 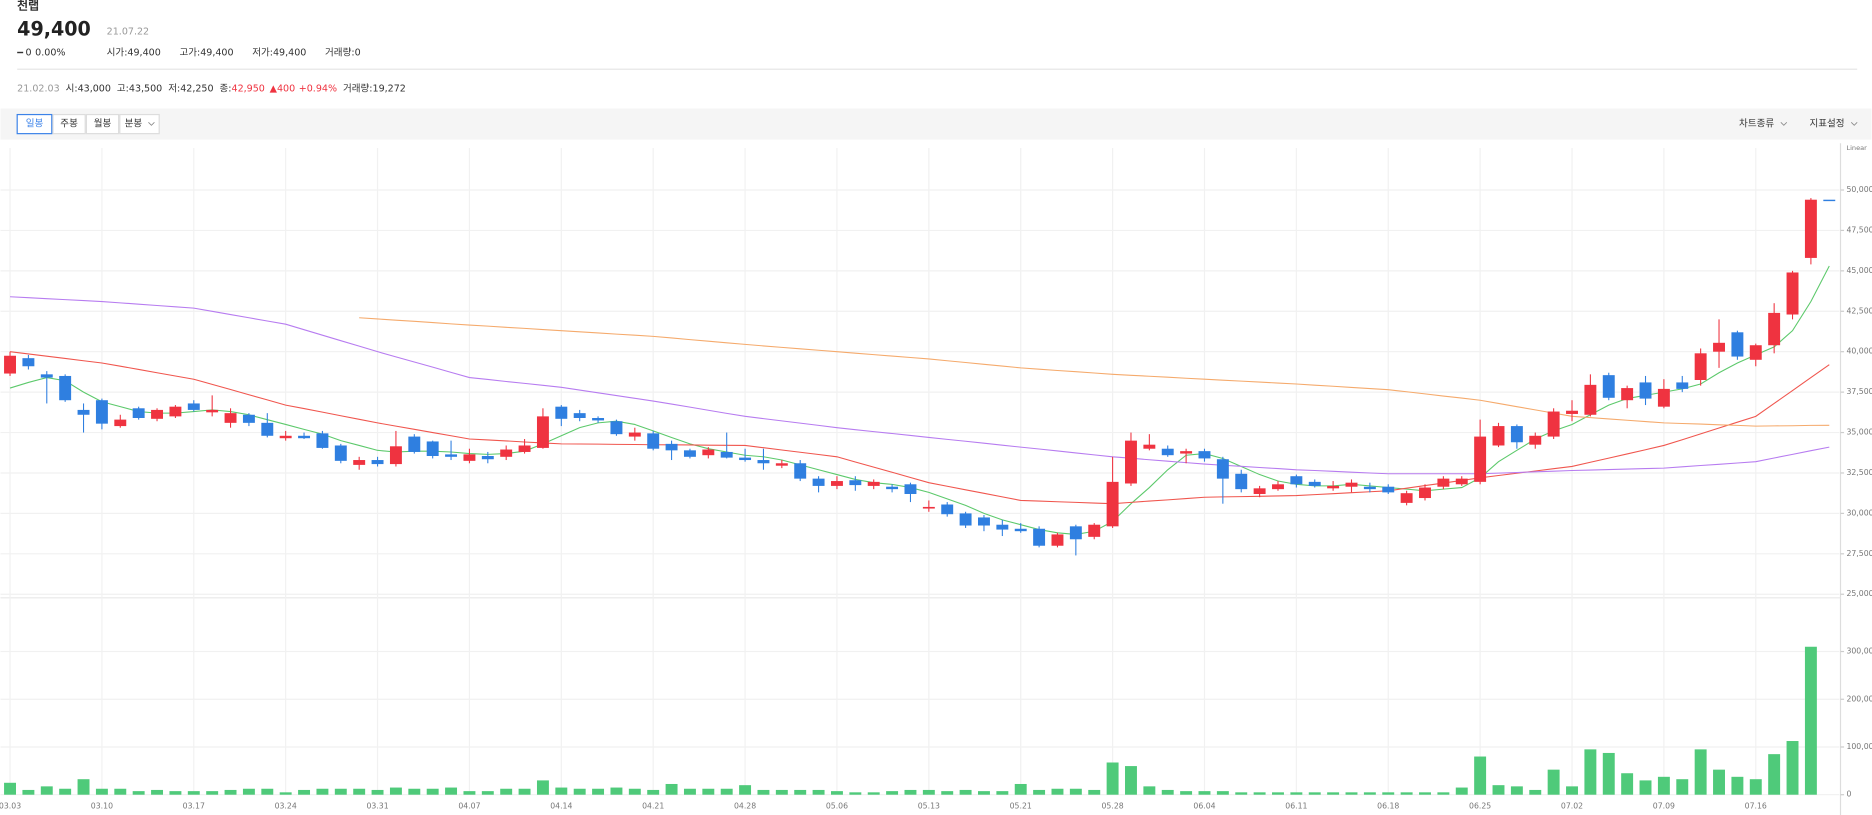 I want to click on y-tick-label: 25,000, so click(x=1859, y=593).